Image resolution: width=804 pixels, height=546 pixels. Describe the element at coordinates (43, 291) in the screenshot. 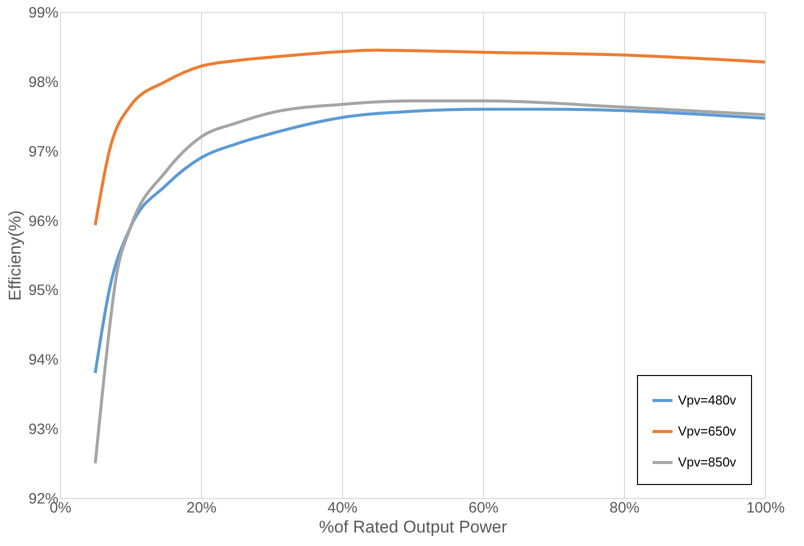

I see `y-tick-label: 95%` at that location.